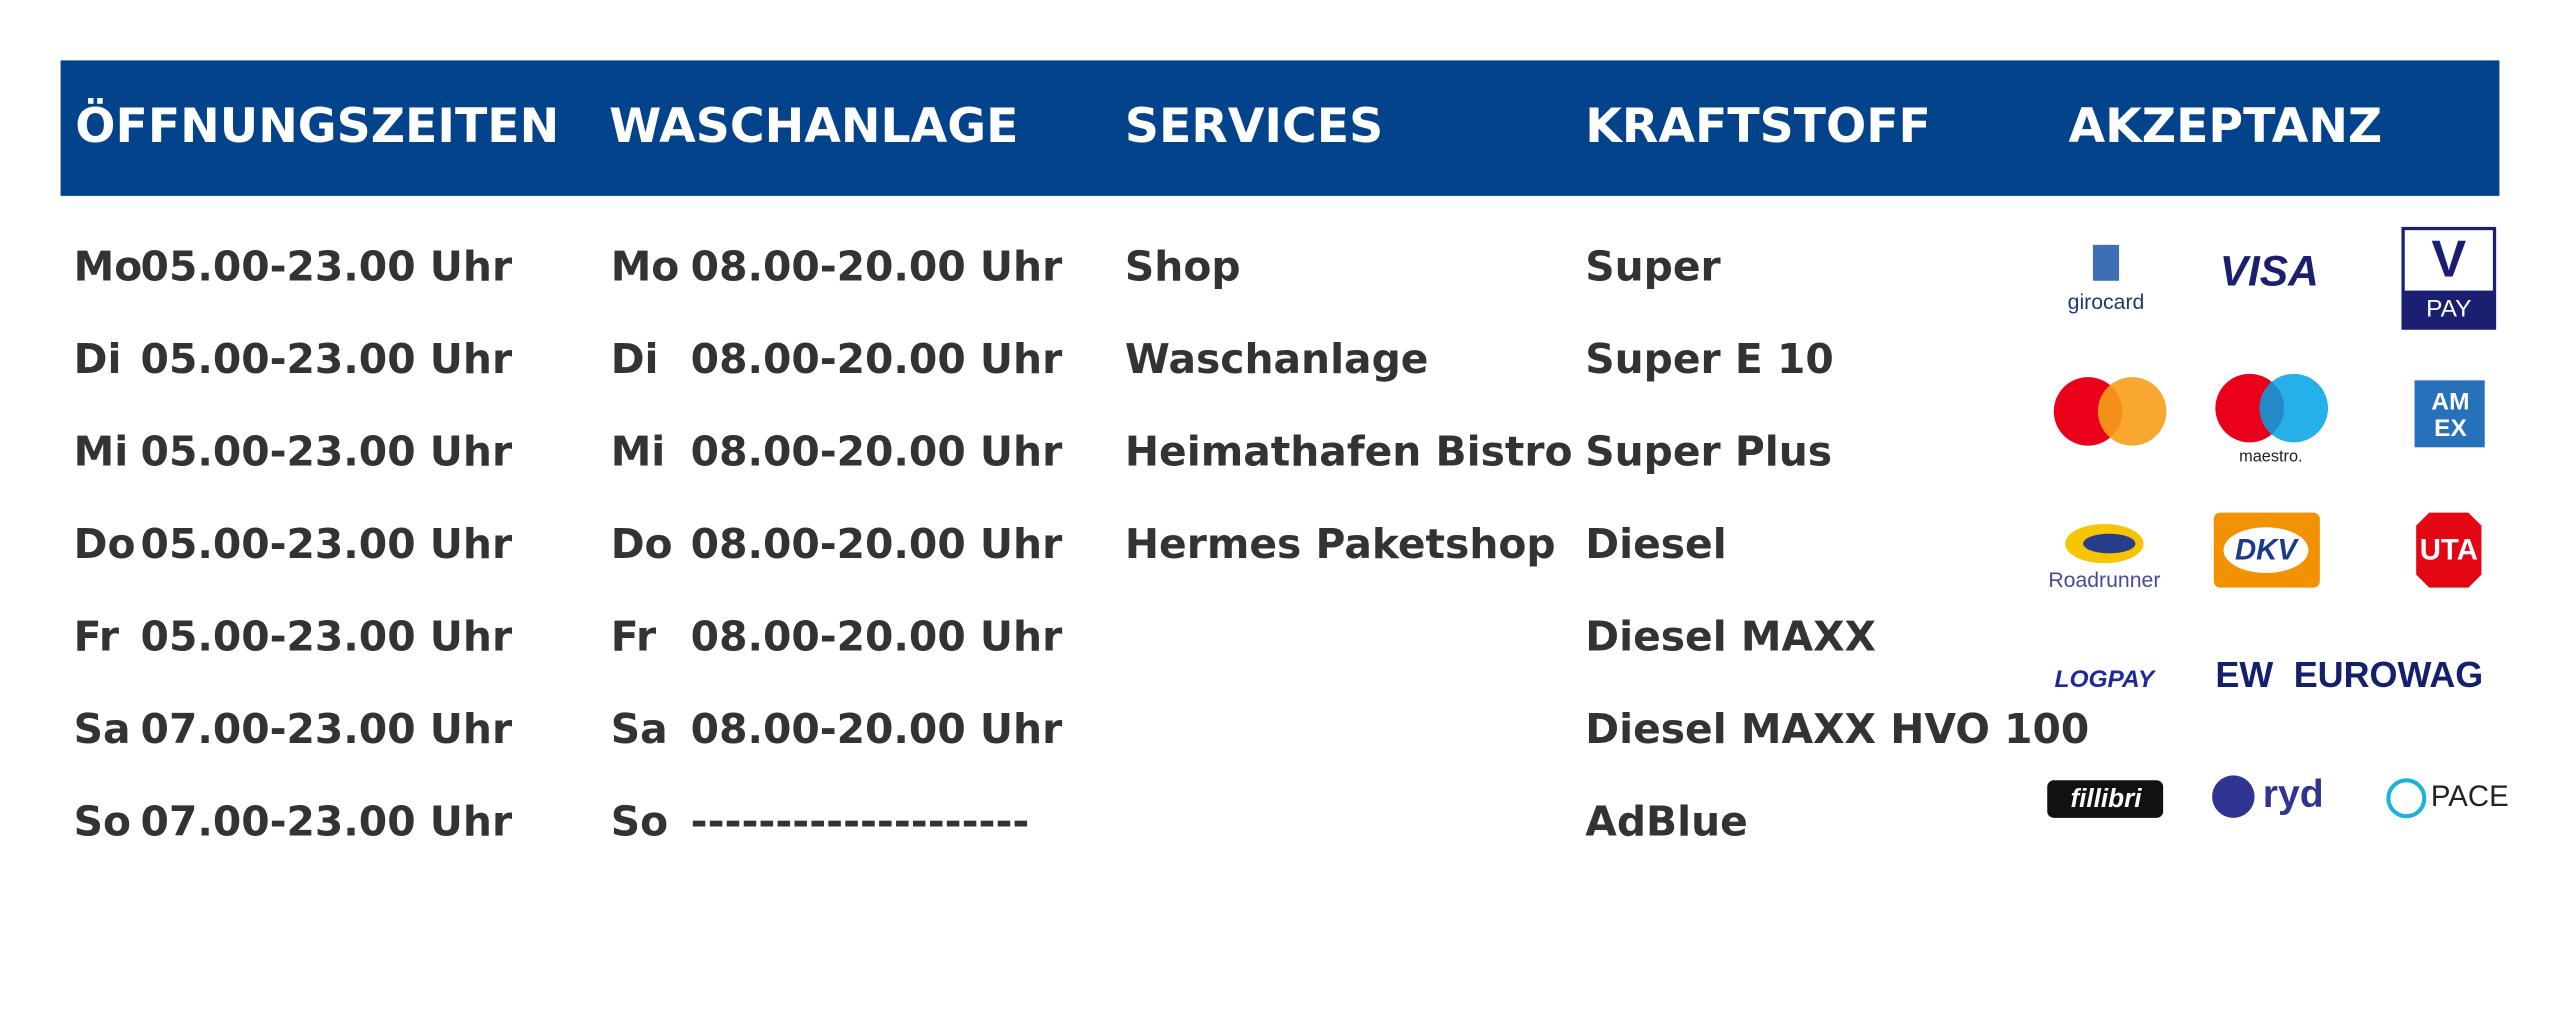 The width and height of the screenshot is (2560, 1017). I want to click on column-title: AKZEPTANZ, so click(2225, 126).